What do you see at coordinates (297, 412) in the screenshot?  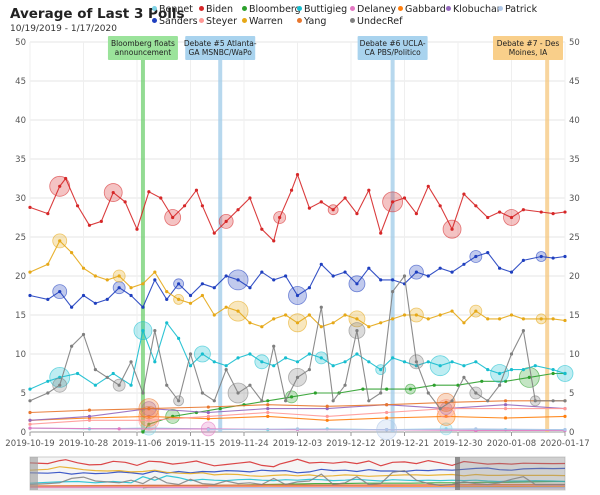 I see `series-line-klobuchar` at bounding box center [297, 412].